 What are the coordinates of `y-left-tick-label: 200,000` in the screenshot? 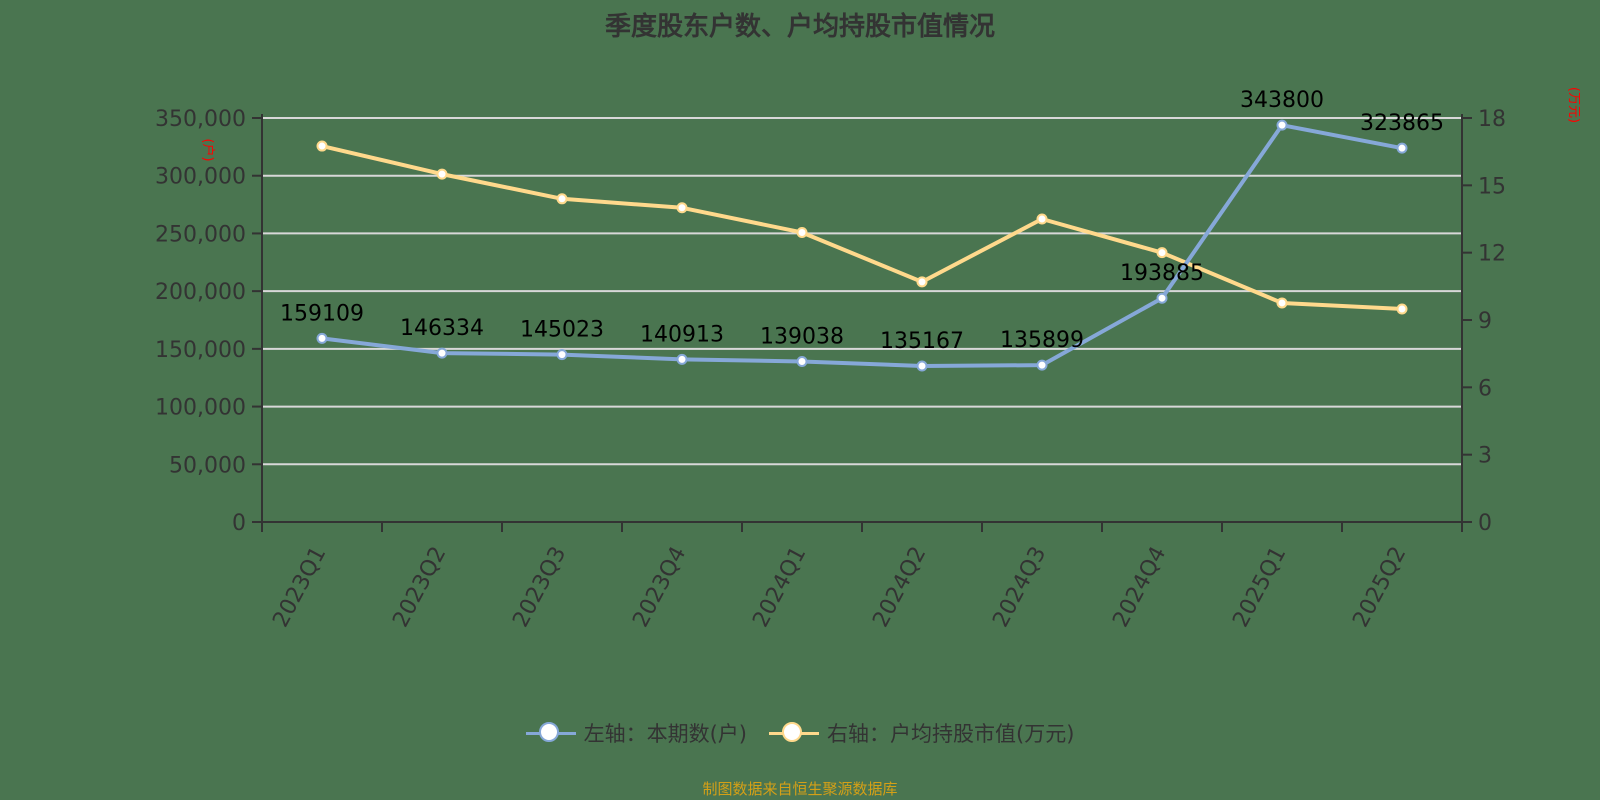 It's located at (200, 292).